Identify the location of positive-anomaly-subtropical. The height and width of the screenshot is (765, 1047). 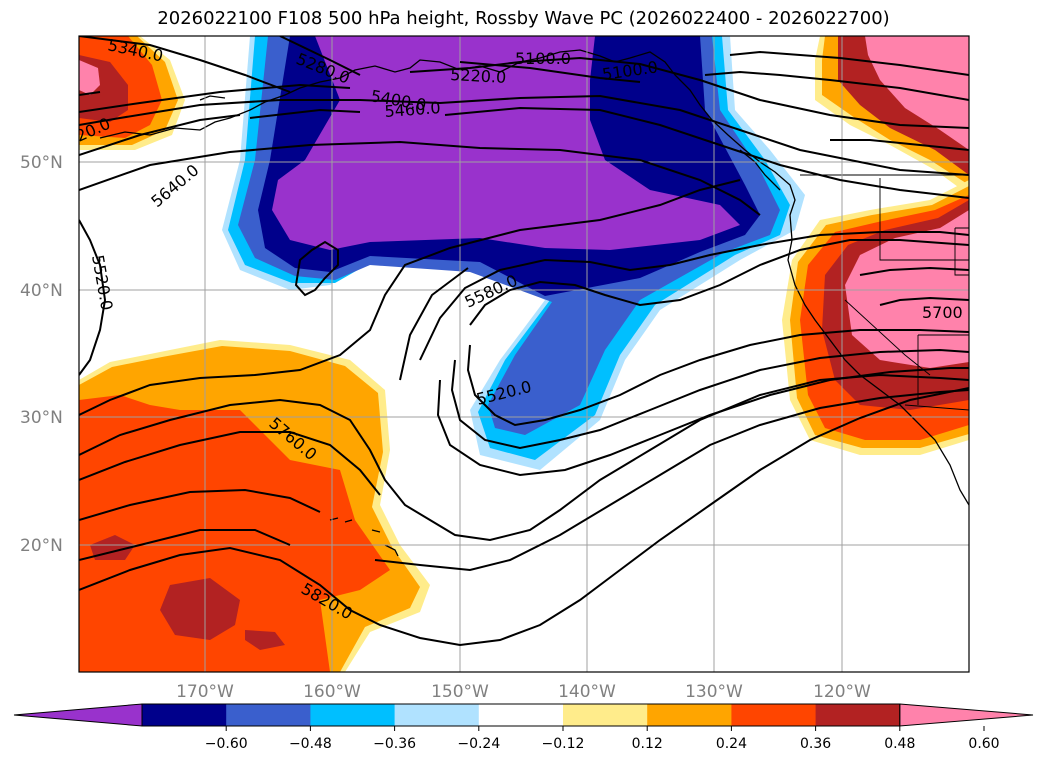
(254, 506).